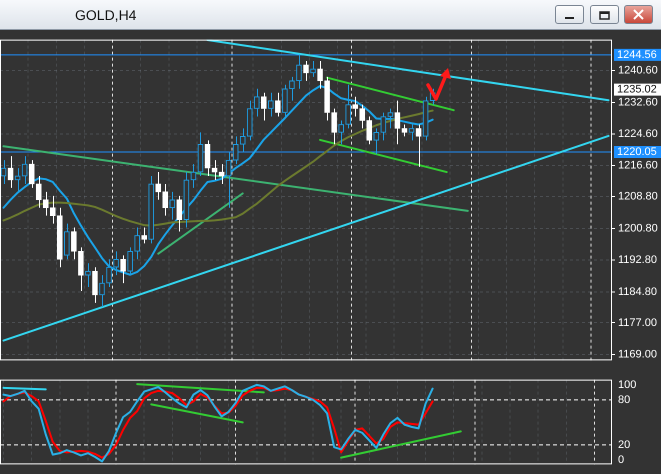  I want to click on ref-line-label: 1244.56, so click(637, 54).